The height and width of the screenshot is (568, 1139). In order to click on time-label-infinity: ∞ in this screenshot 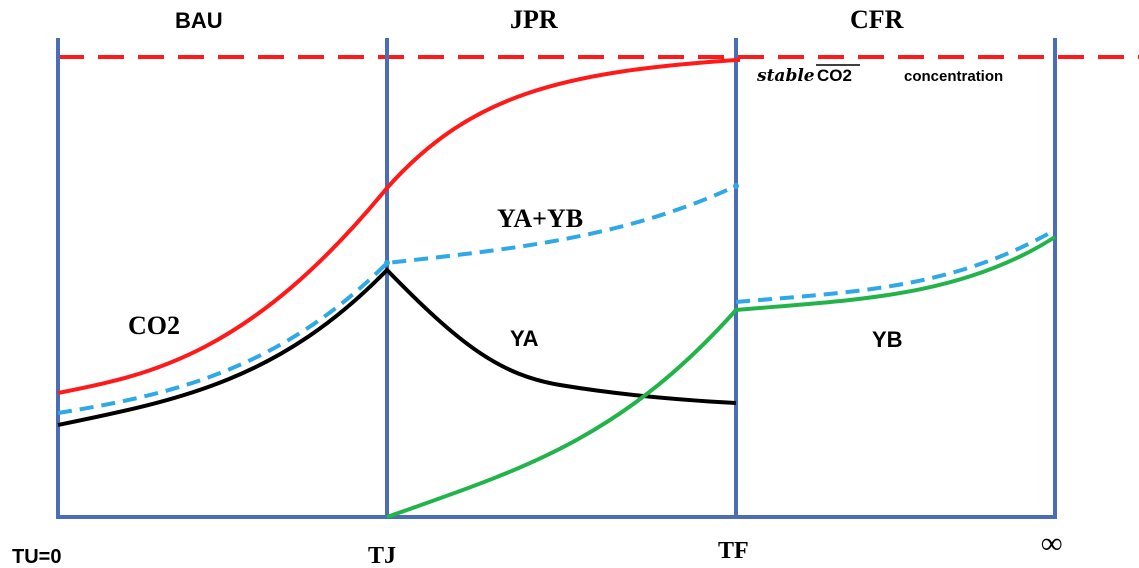, I will do `click(1051, 543)`.